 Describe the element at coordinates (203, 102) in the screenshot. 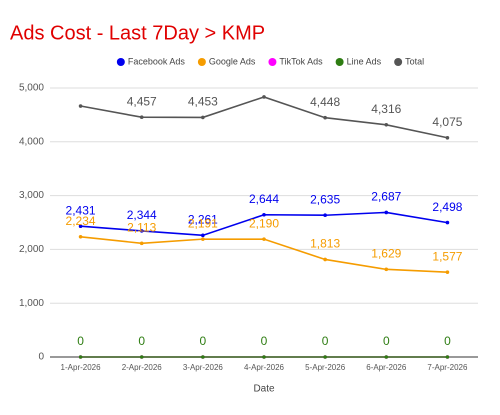

I see `data-label: 4,453` at that location.